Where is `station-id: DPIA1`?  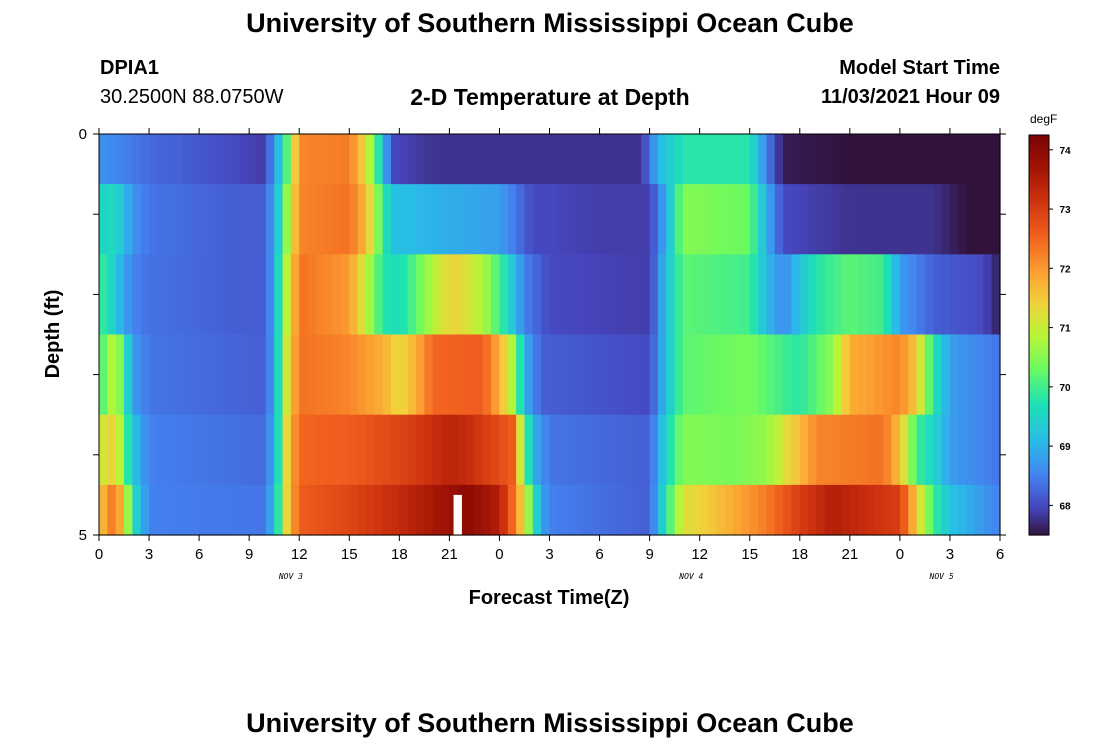 station-id: DPIA1 is located at coordinates (129, 68).